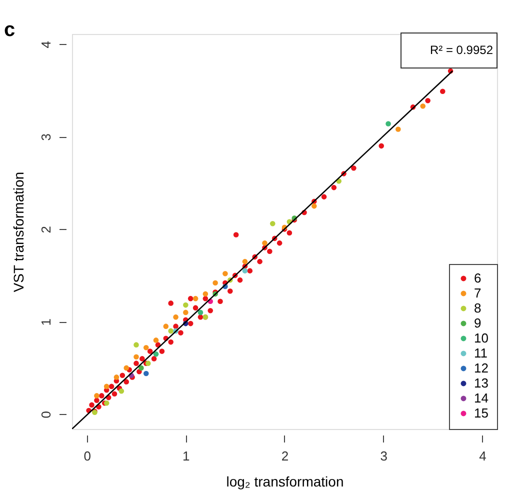 The width and height of the screenshot is (514, 499). What do you see at coordinates (482, 456) in the screenshot?
I see `x-tick-label: 4` at bounding box center [482, 456].